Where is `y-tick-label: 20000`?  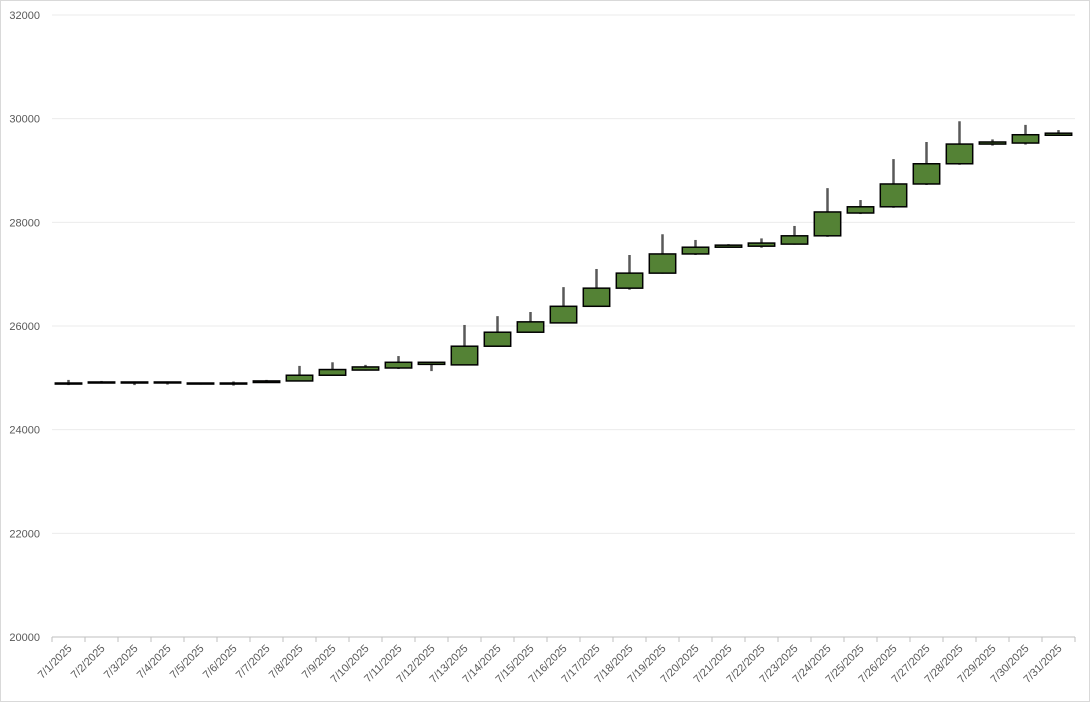 y-tick-label: 20000 is located at coordinates (24, 638).